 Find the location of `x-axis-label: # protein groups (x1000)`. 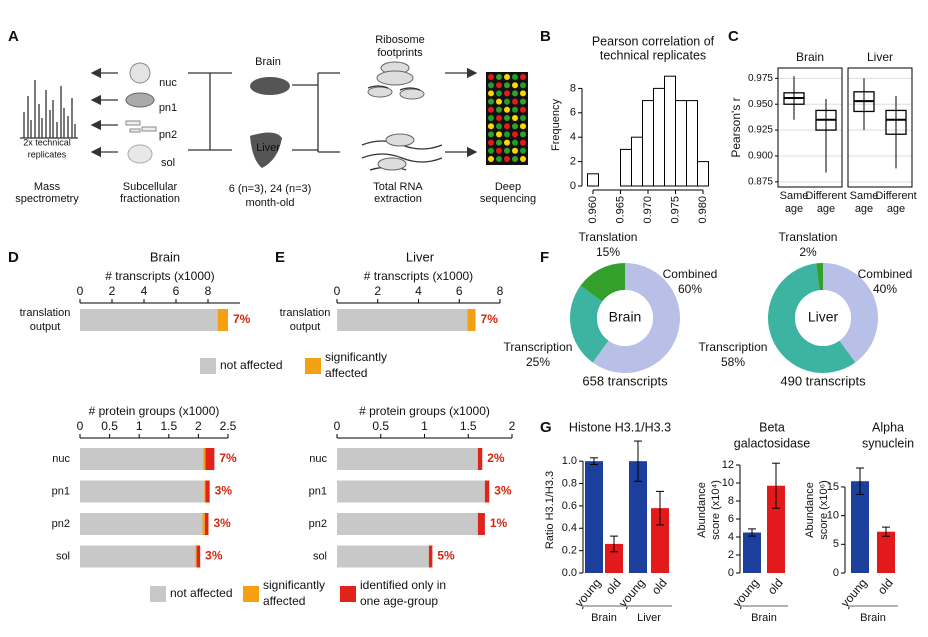

x-axis-label: # protein groups (x1000) is located at coordinates (154, 411).